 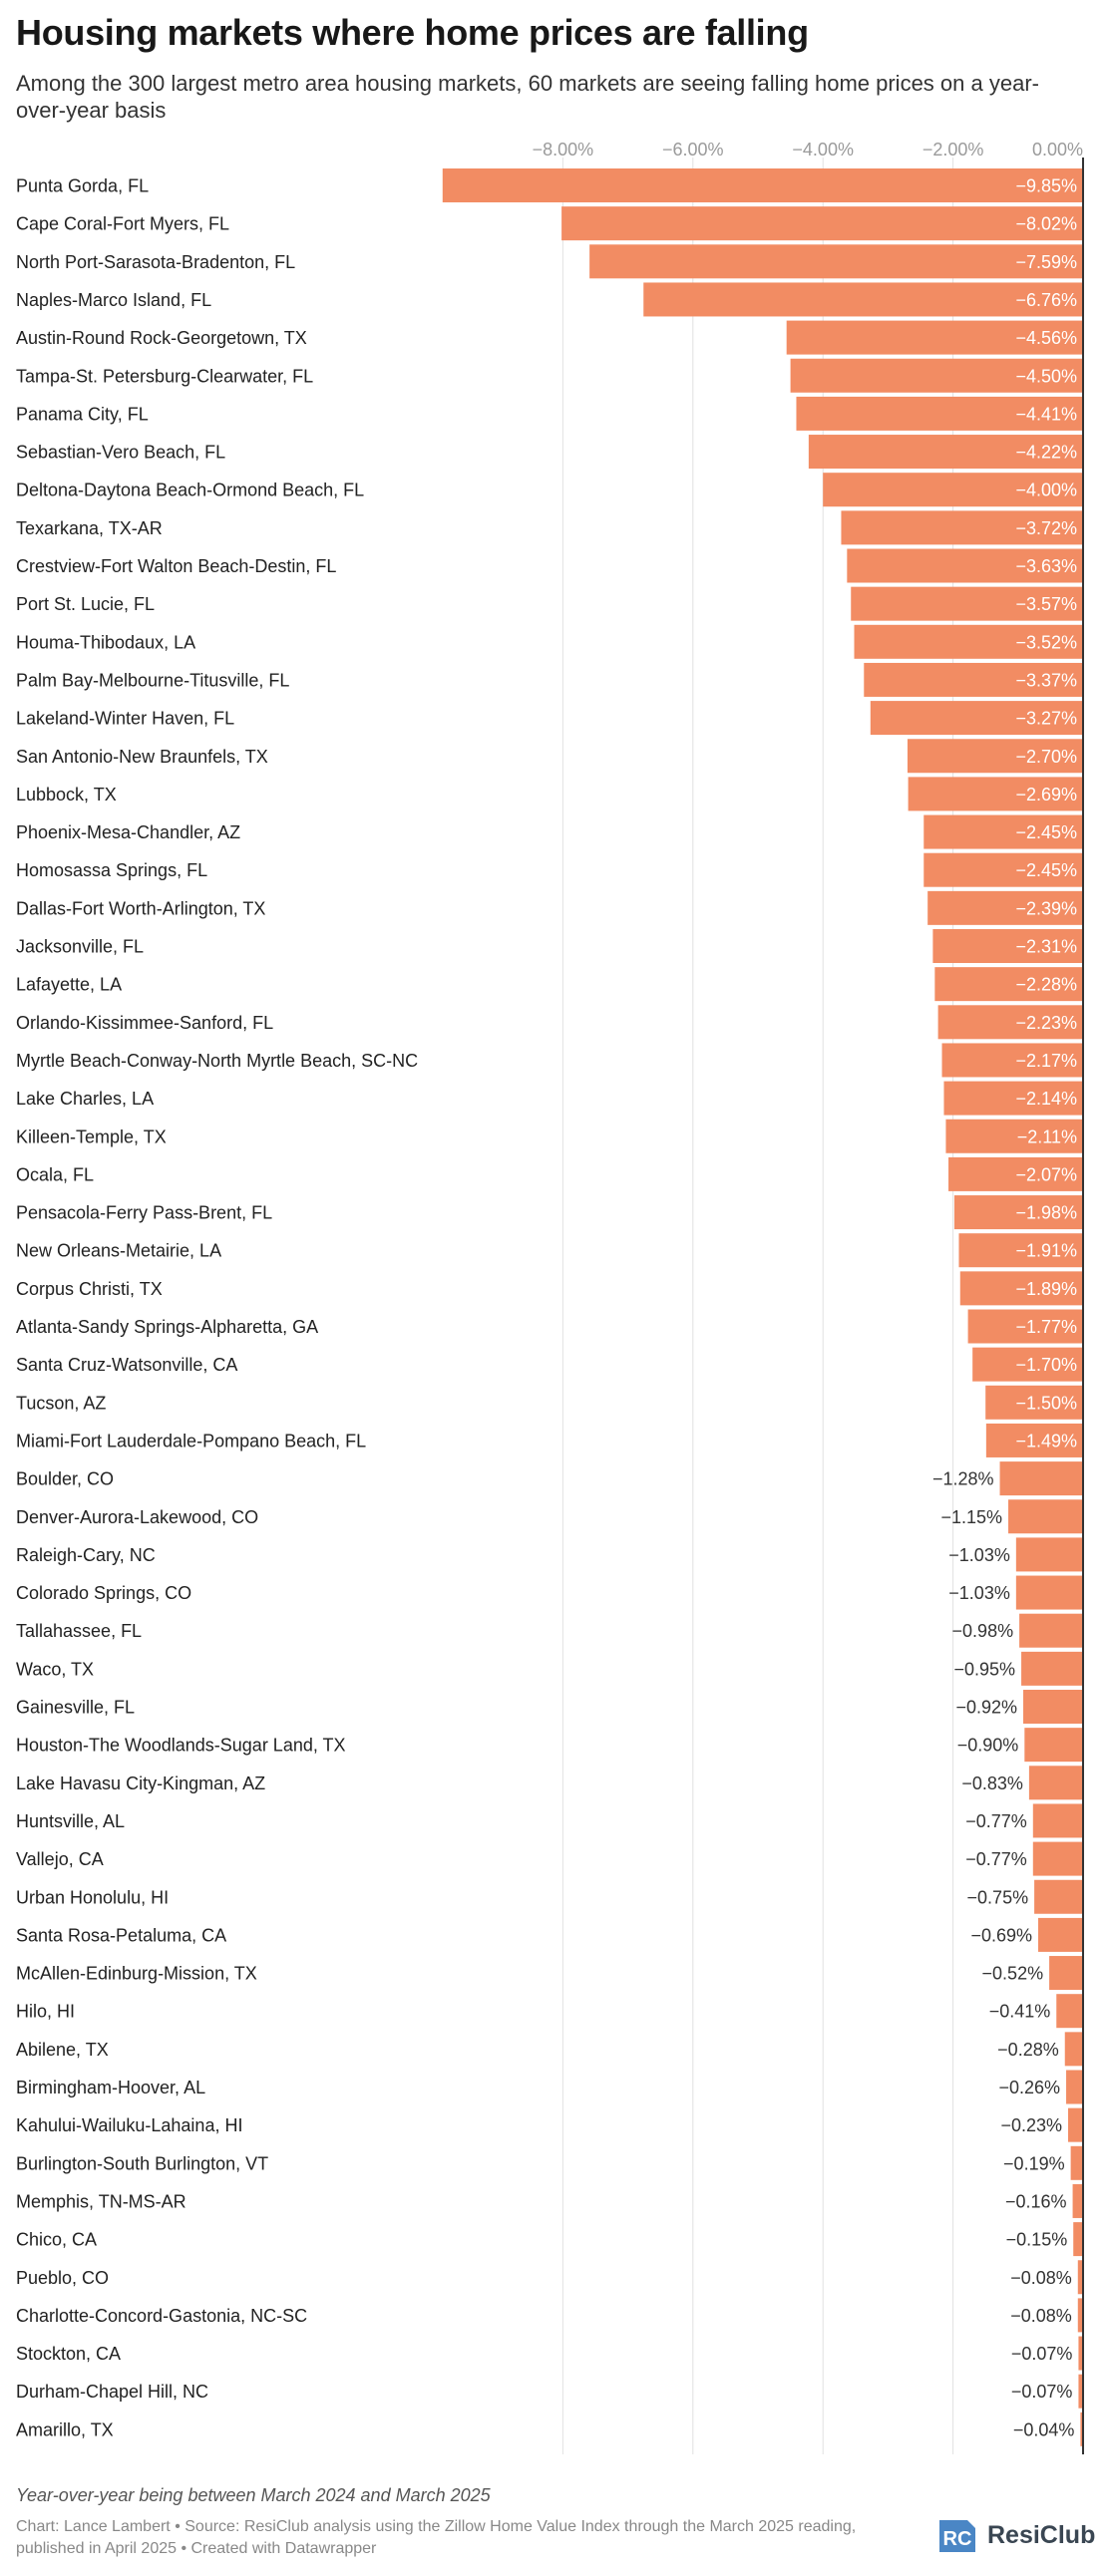 I want to click on category-label: New Orleans-Metairie, LA, so click(x=118, y=1251).